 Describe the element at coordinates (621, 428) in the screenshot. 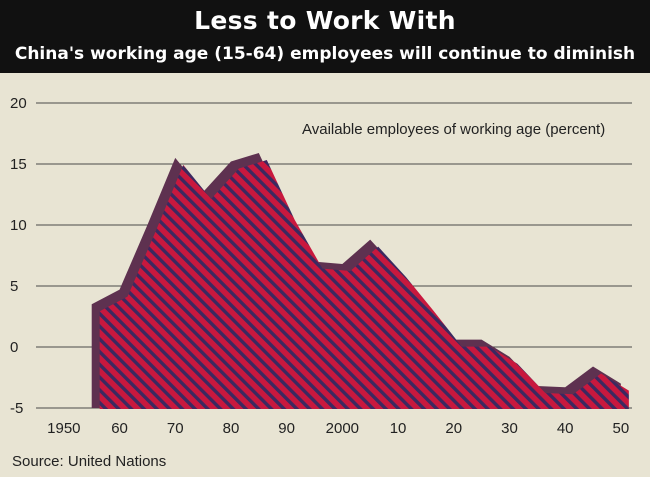

I see `x-tick-label: 50` at that location.